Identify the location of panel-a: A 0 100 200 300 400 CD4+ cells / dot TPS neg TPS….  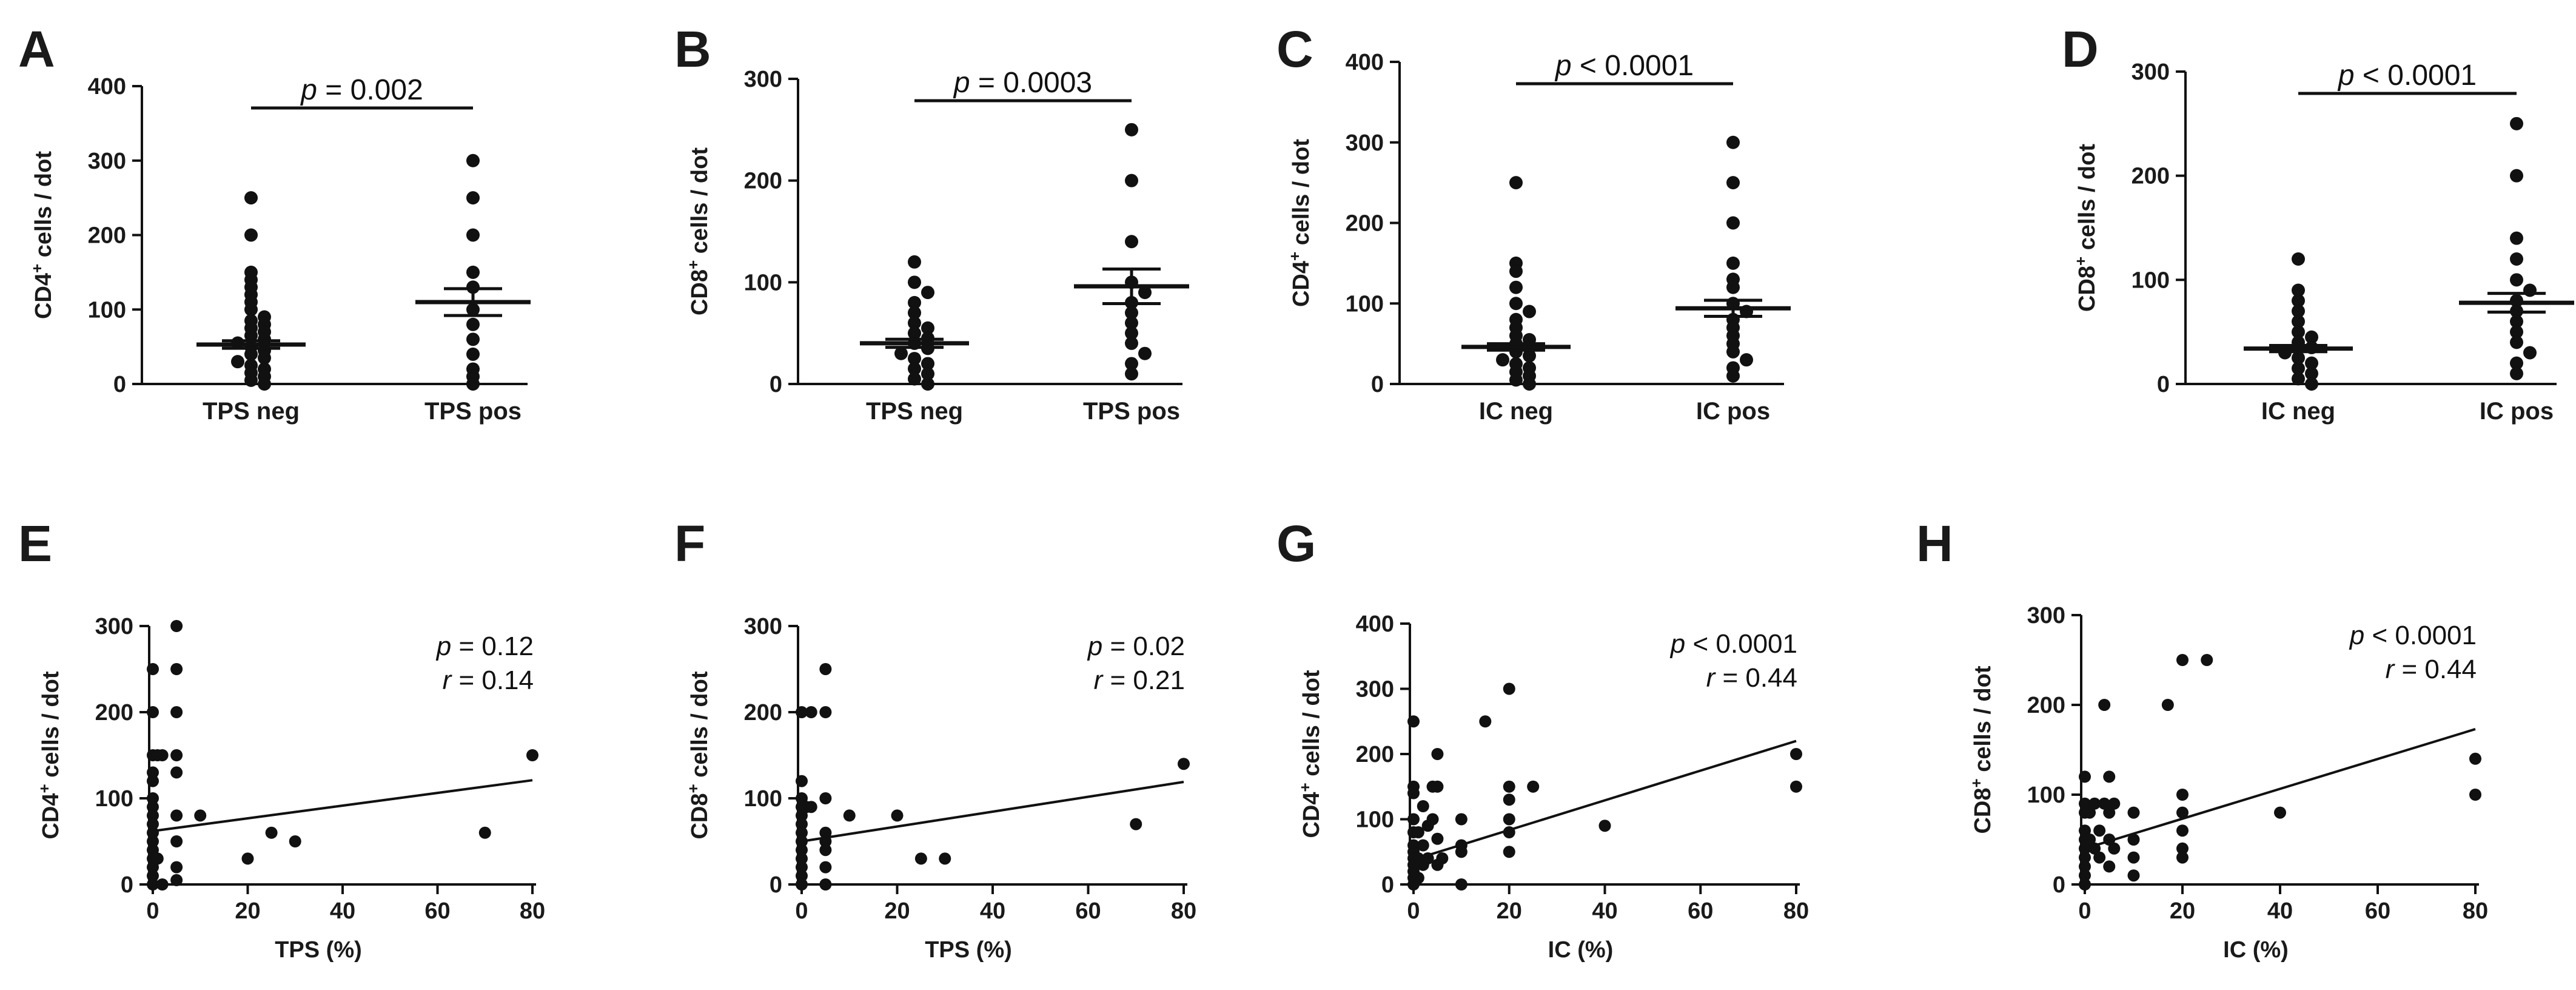
(274, 223).